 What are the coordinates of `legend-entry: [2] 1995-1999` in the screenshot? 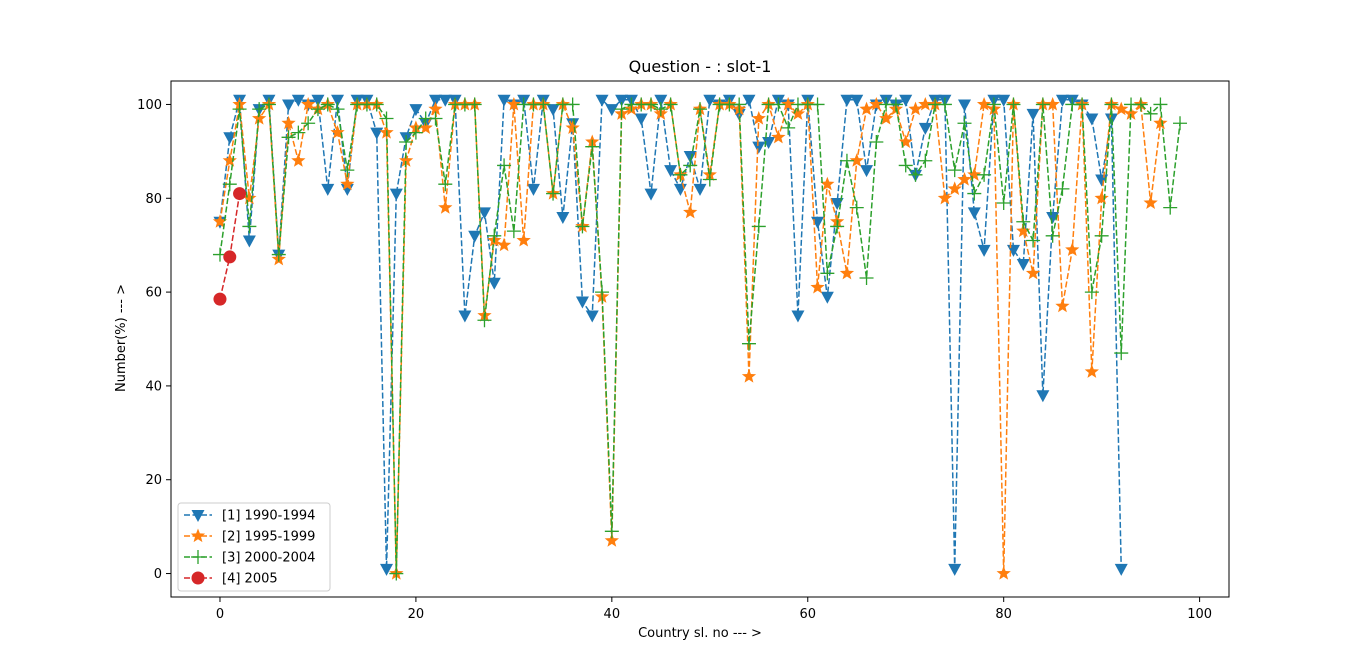 It's located at (249, 536).